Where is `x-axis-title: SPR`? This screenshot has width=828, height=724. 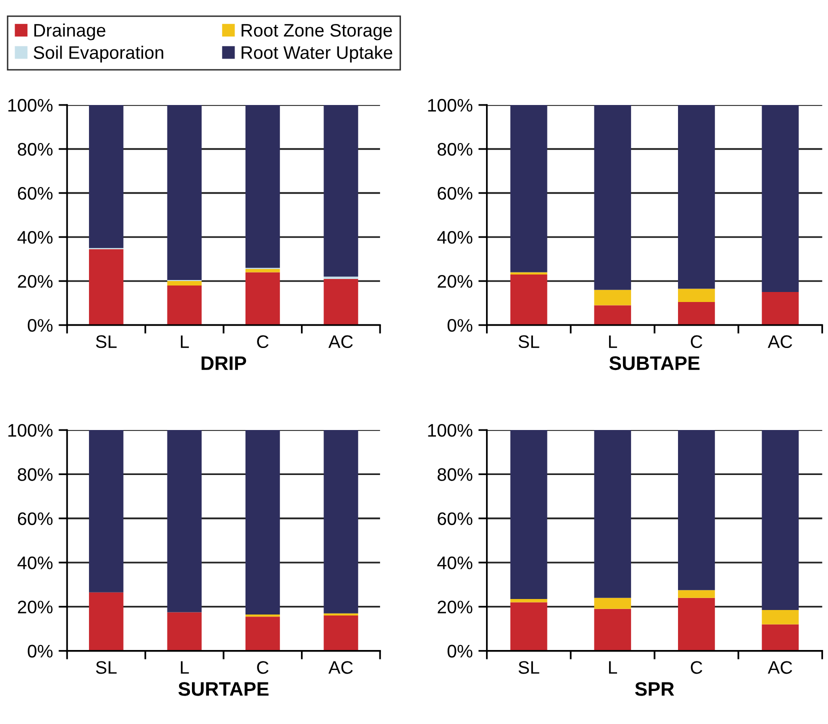
x-axis-title: SPR is located at coordinates (654, 689).